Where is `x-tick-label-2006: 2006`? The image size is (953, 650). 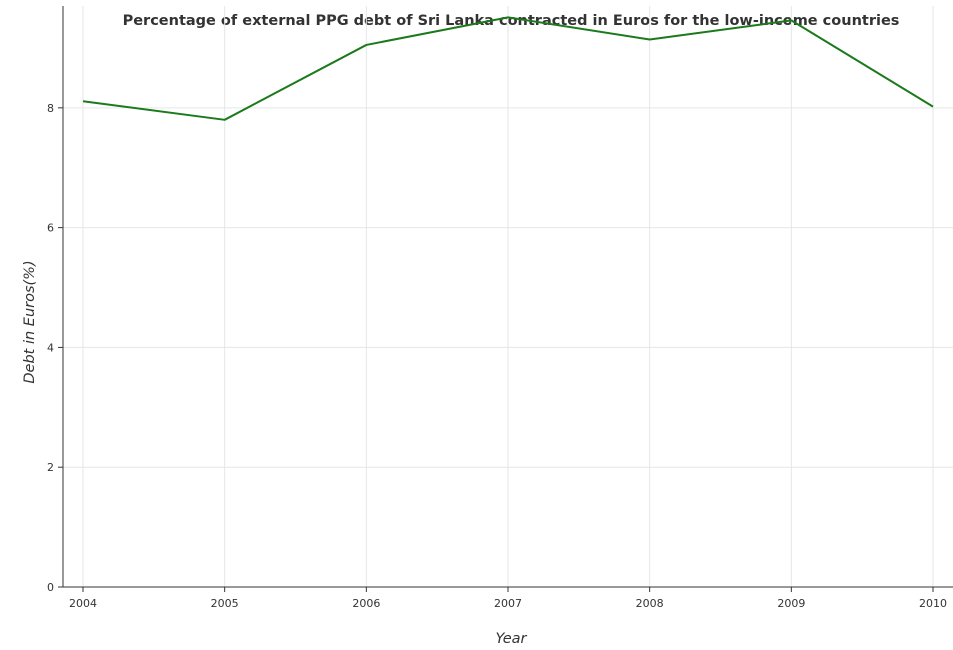 x-tick-label-2006: 2006 is located at coordinates (366, 603).